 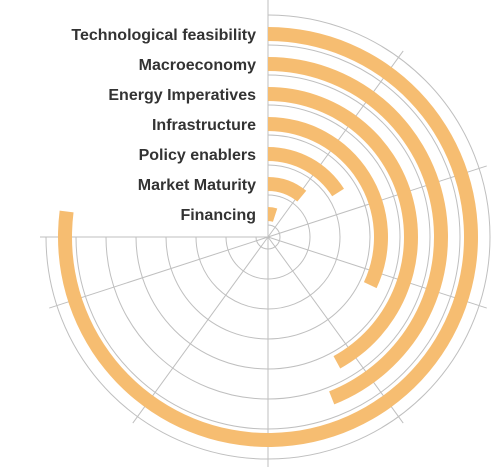 I want to click on category-label: Policy enablers, so click(x=197, y=155).